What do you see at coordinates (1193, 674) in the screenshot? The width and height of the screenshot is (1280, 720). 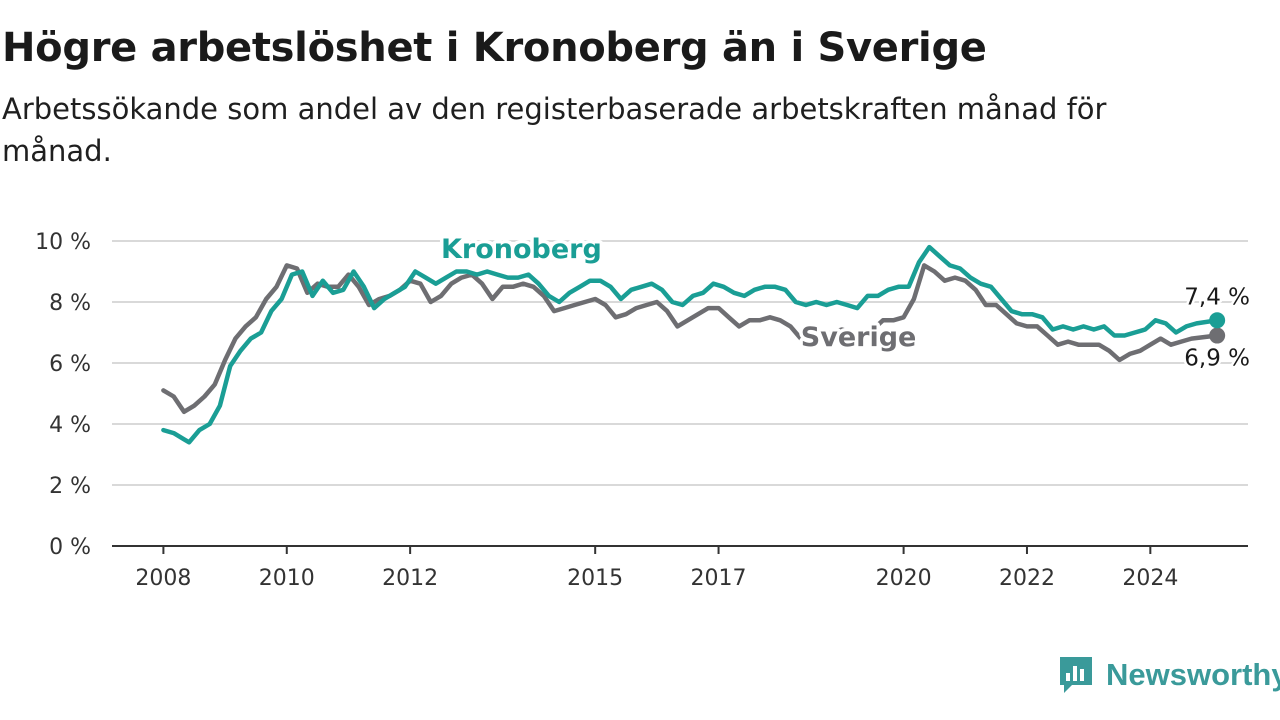 I see `brand-name: Newsworthy` at bounding box center [1193, 674].